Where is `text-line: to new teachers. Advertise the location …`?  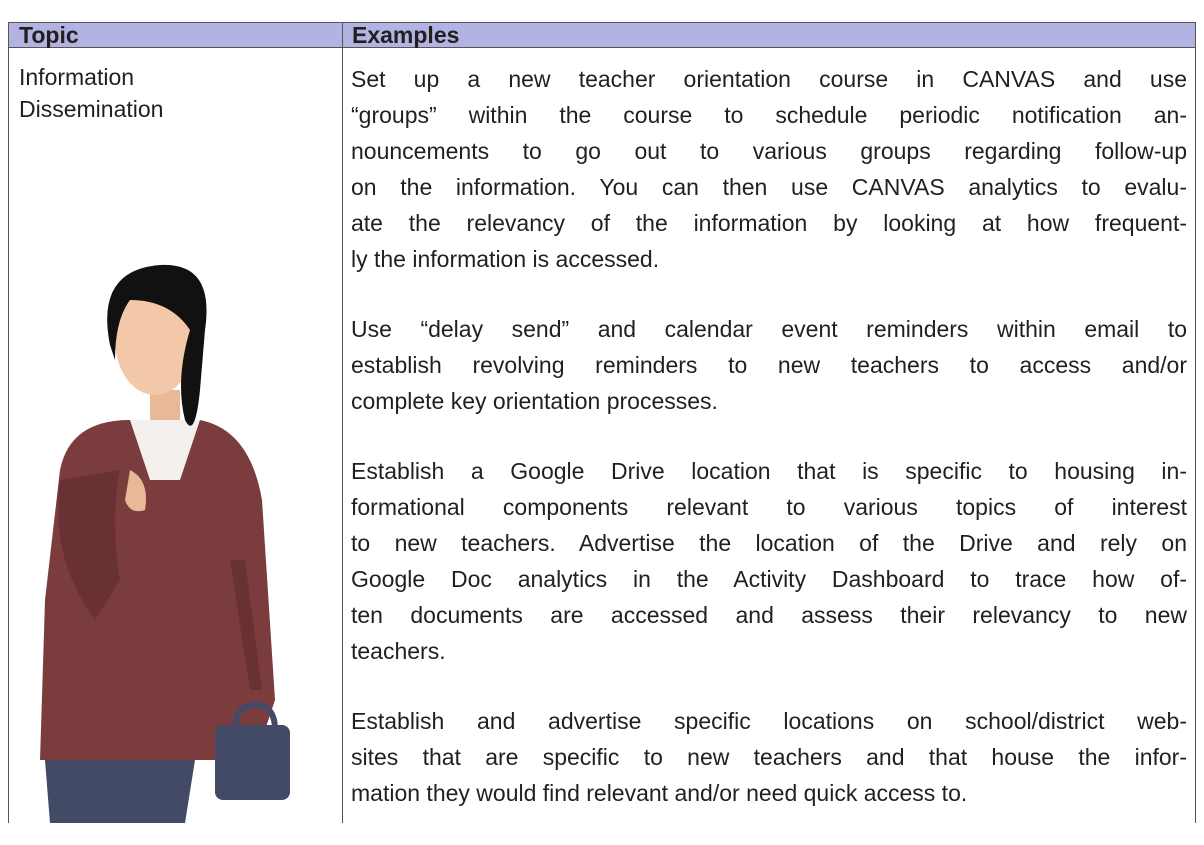
text-line: to new teachers. Advertise the location … is located at coordinates (769, 543).